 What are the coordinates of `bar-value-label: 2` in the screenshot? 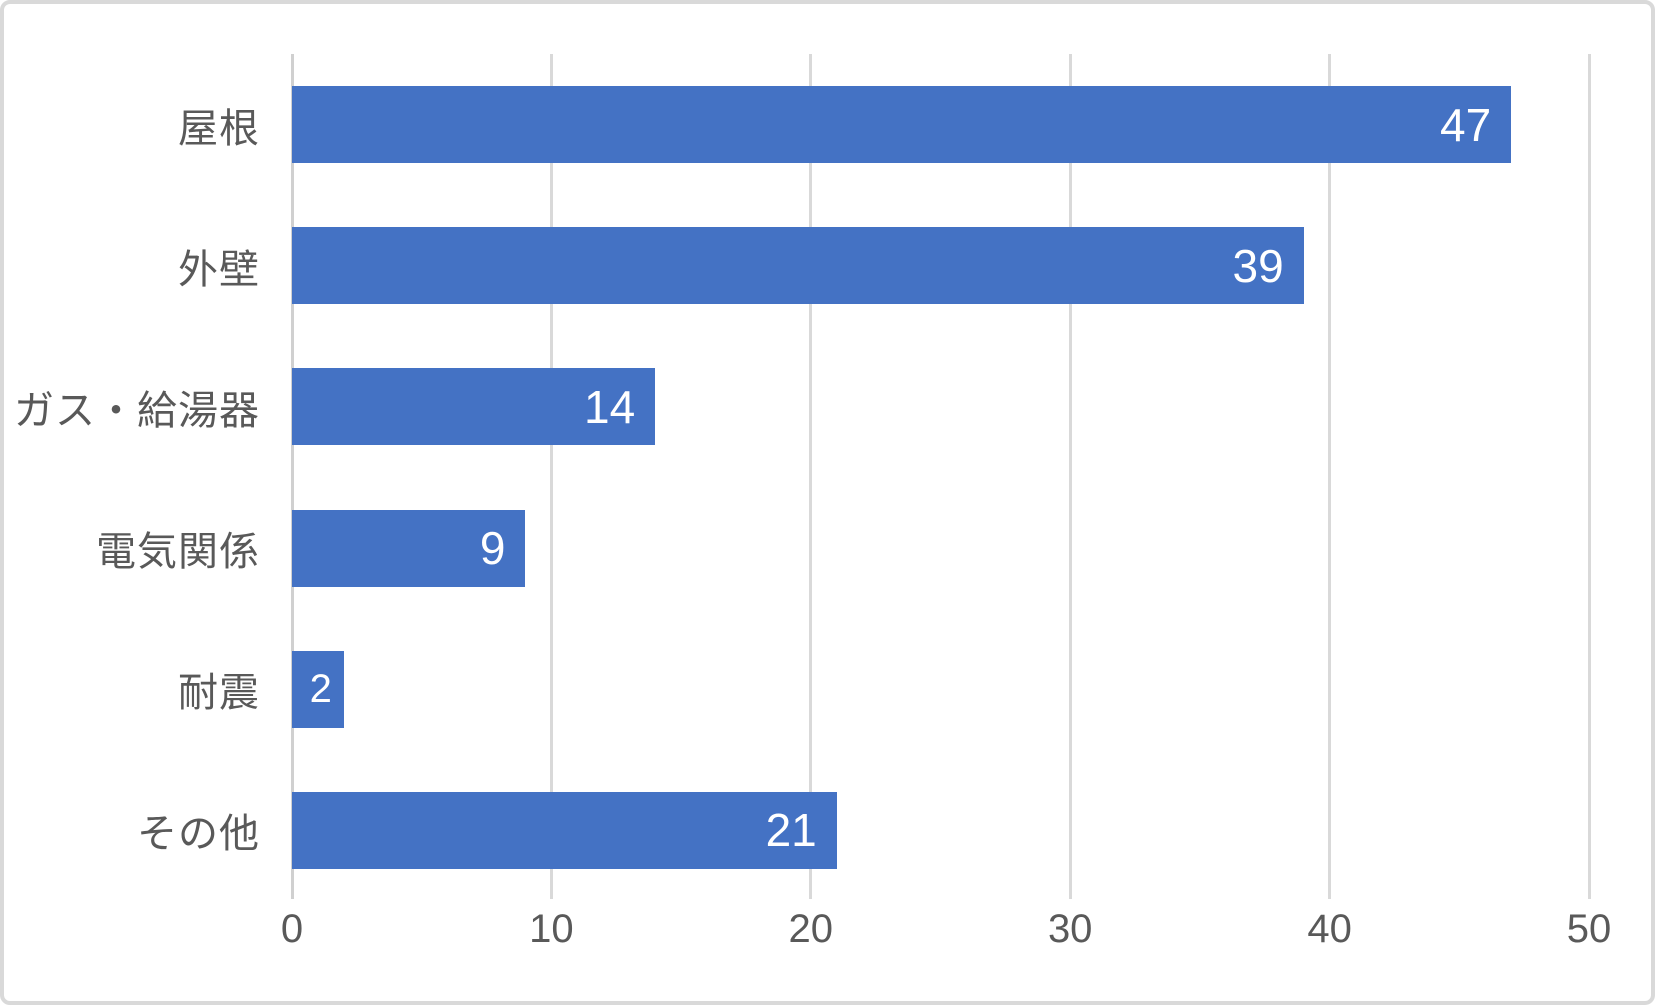 It's located at (320, 688).